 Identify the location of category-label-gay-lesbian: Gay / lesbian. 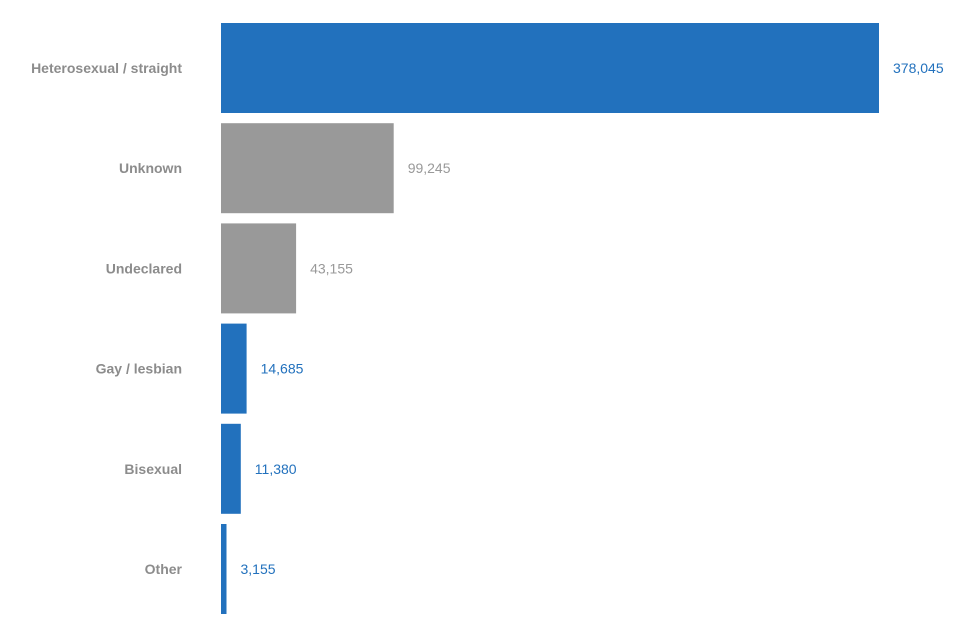
(139, 369).